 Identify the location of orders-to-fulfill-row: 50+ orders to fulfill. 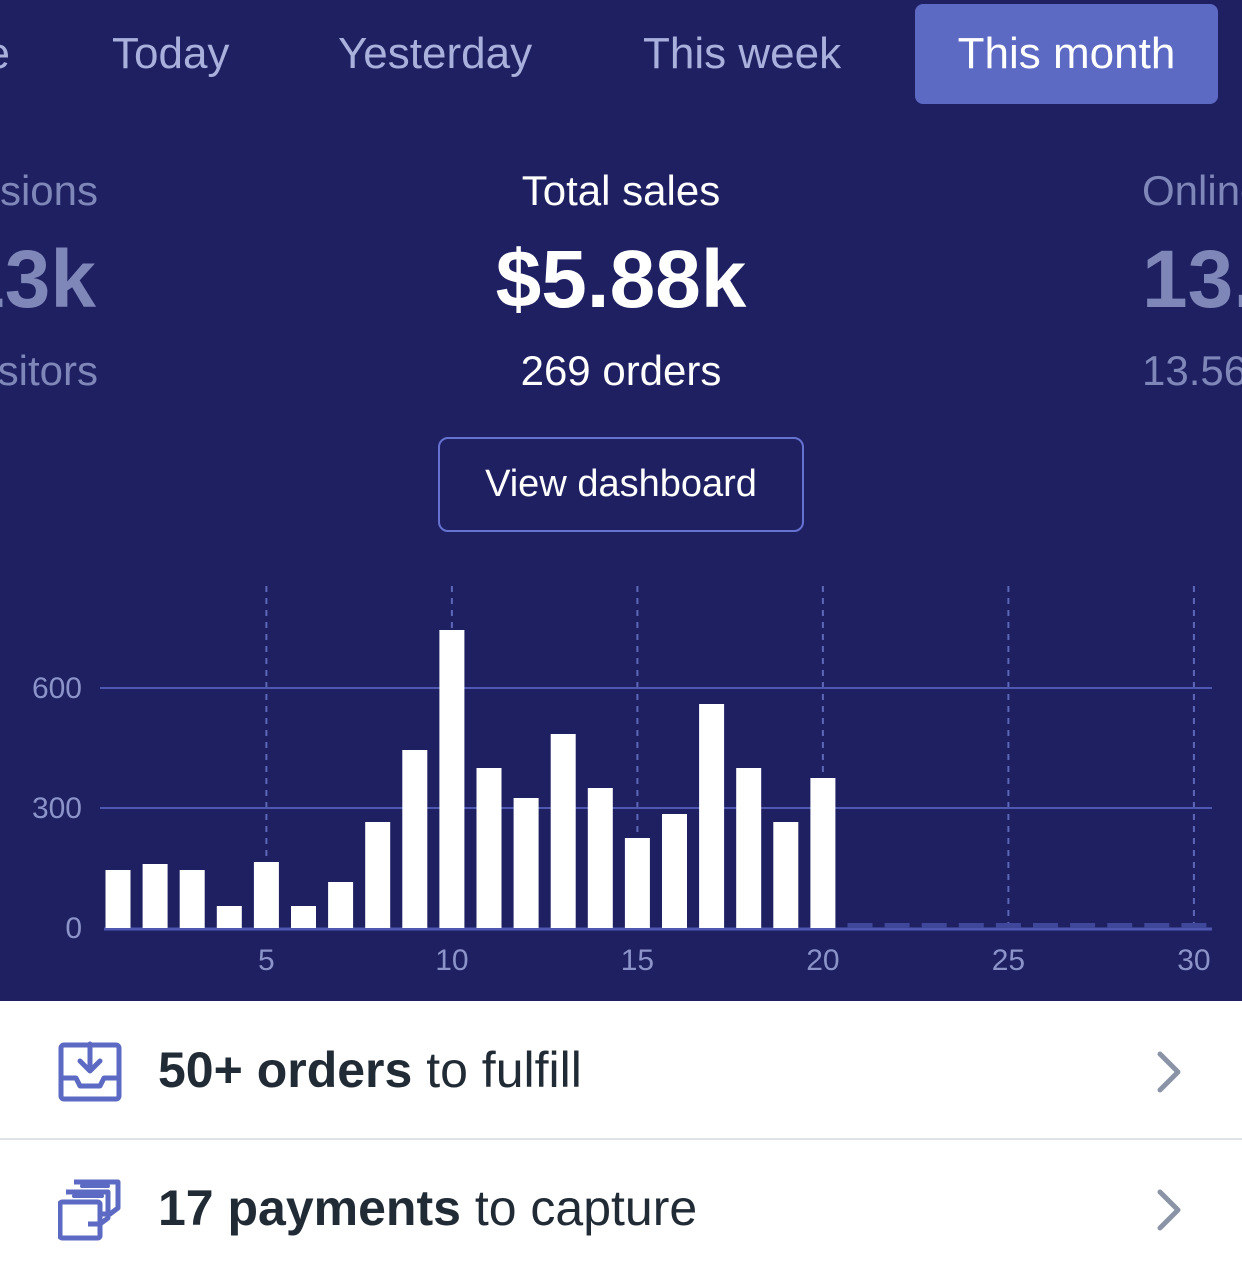
(621, 1070).